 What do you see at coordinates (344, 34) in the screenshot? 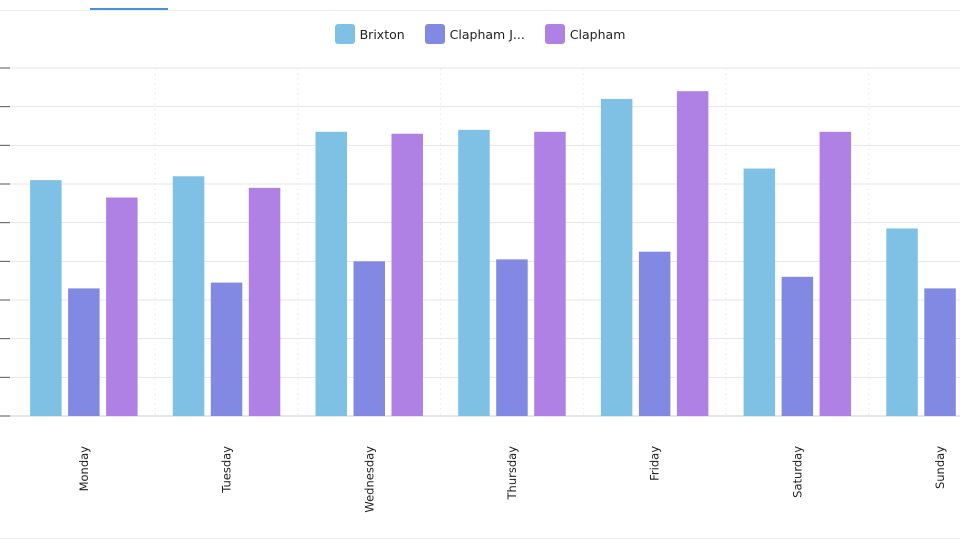
I see `legend-swatch-brixton` at bounding box center [344, 34].